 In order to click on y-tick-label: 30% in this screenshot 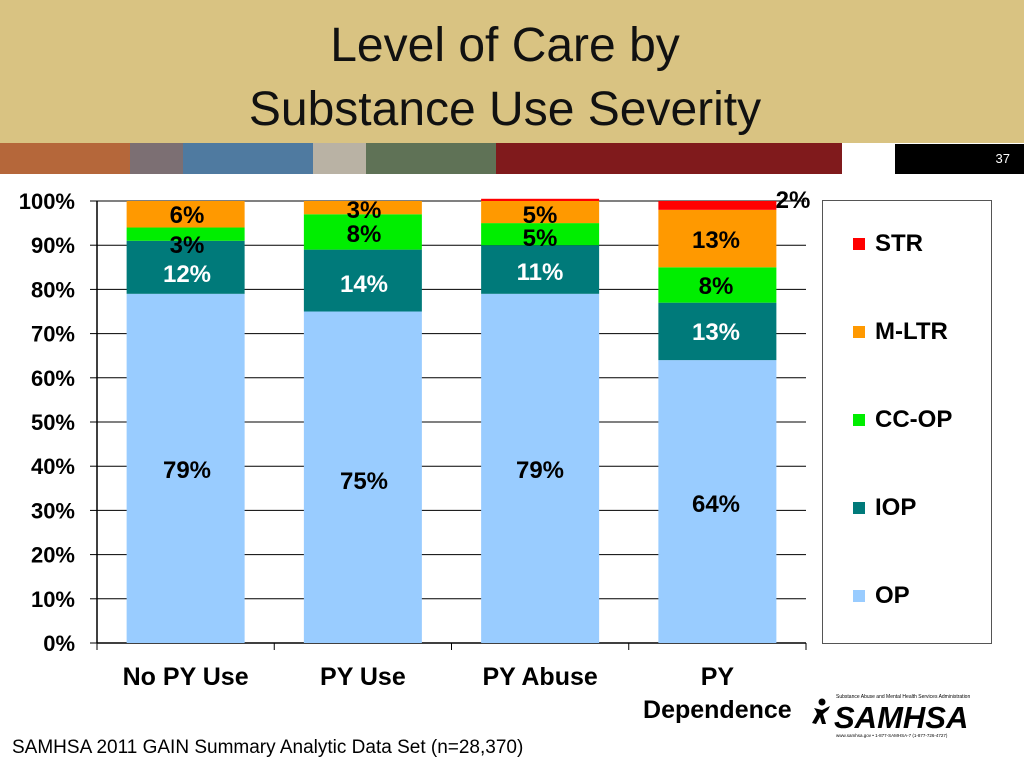, I will do `click(53, 510)`.